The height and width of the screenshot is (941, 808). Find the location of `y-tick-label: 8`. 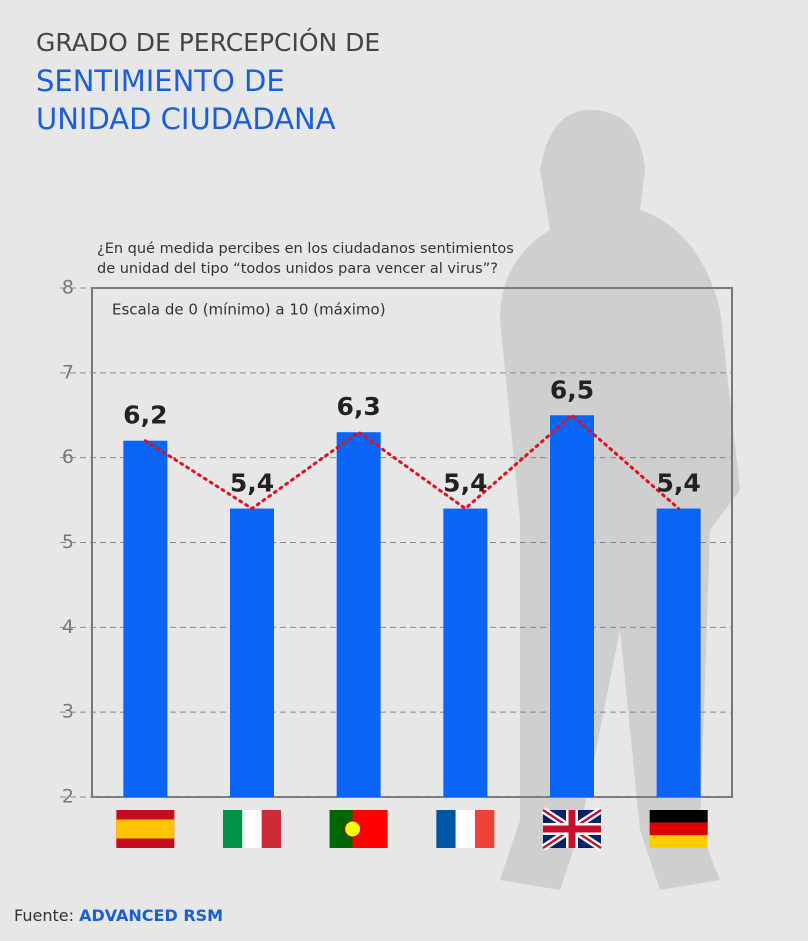

y-tick-label: 8 is located at coordinates (68, 288).